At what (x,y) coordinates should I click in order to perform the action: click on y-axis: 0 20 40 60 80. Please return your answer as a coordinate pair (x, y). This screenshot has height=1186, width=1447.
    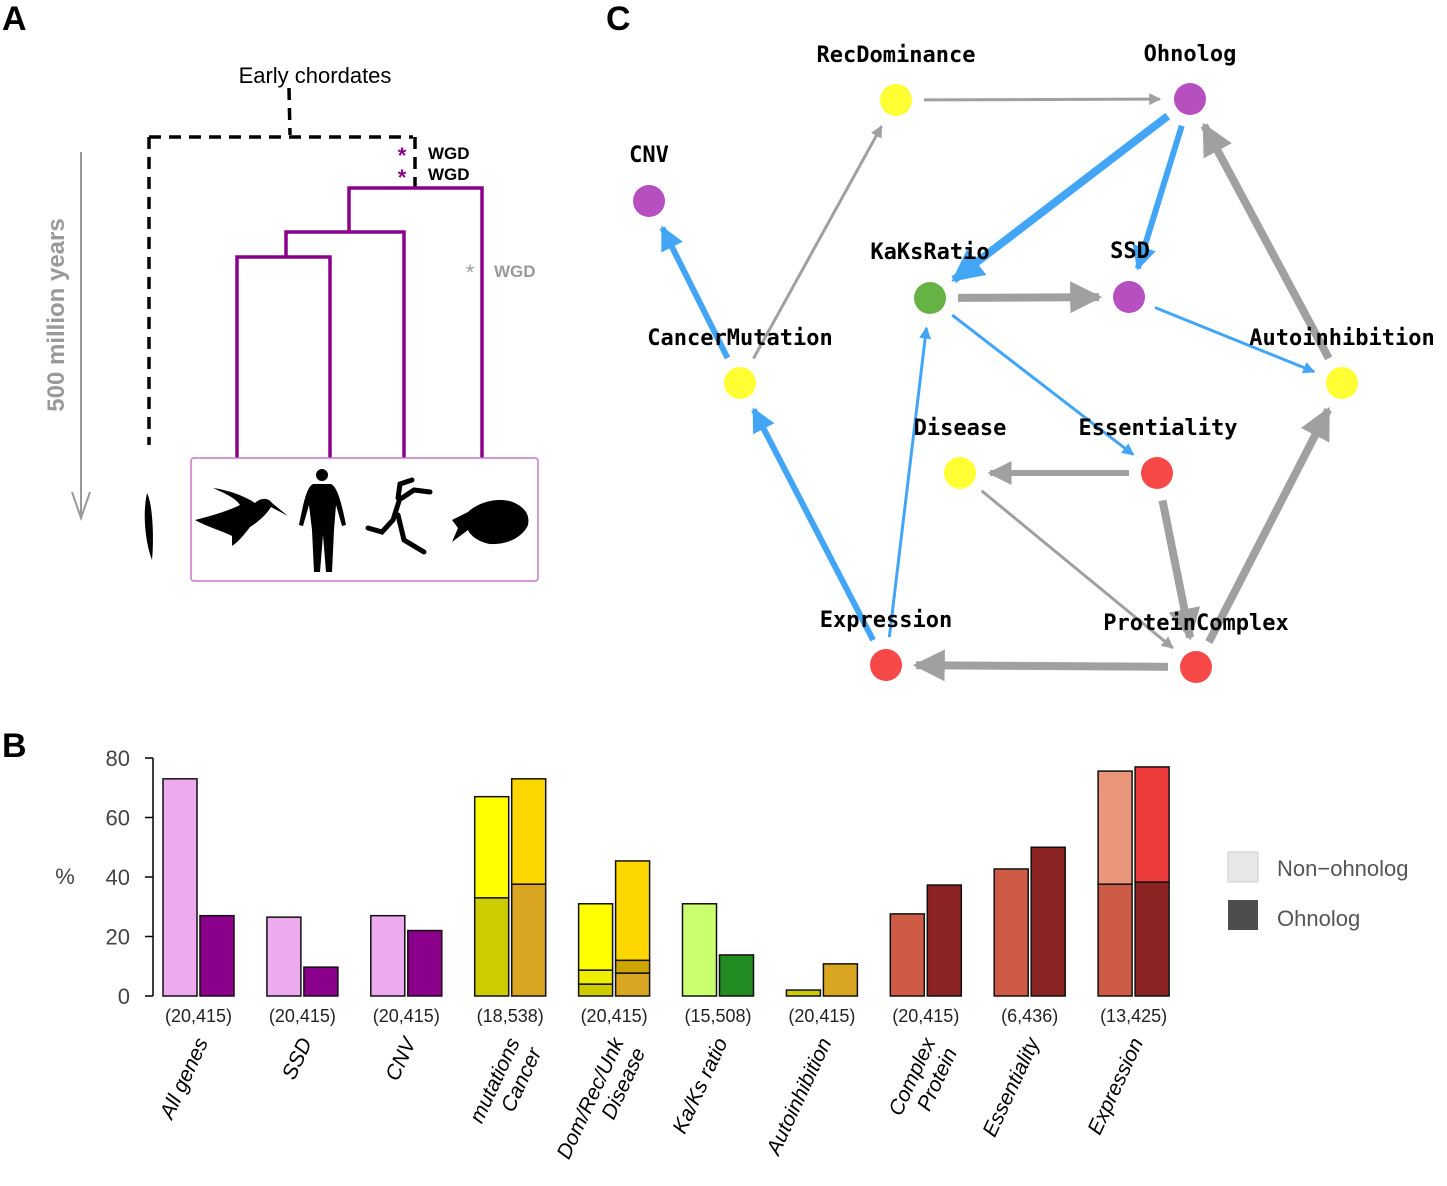
    Looking at the image, I should click on (130, 877).